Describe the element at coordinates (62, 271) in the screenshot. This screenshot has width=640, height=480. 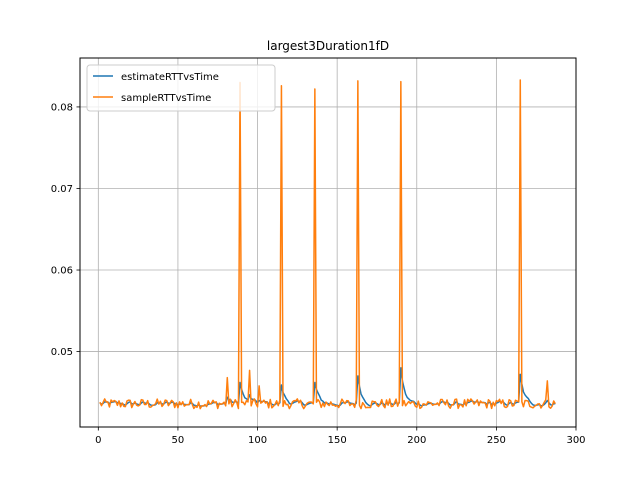
I see `y-tick-label-1: 0.06` at that location.